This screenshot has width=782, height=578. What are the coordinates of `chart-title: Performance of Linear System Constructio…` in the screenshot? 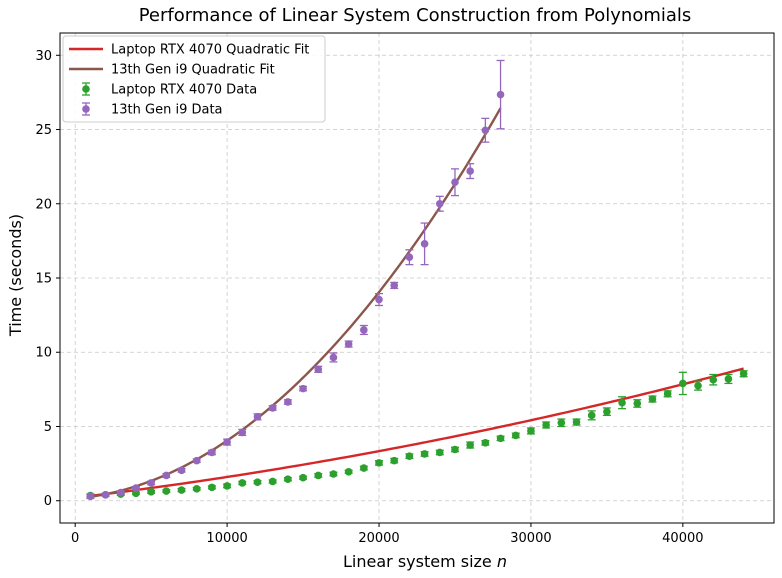 It's located at (415, 15).